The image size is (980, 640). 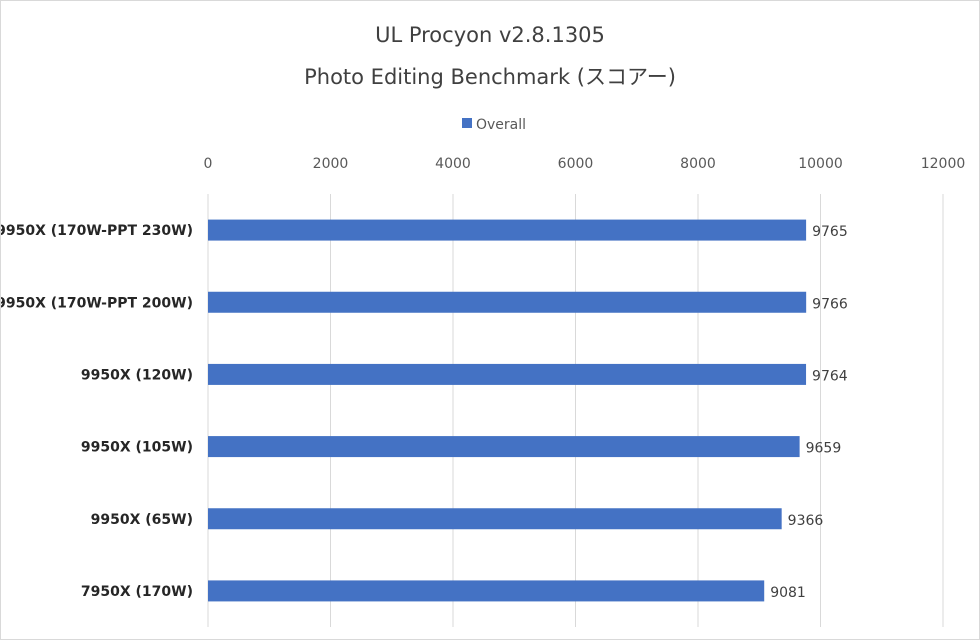 What do you see at coordinates (142, 520) in the screenshot?
I see `category-label: 9950X (65W)` at bounding box center [142, 520].